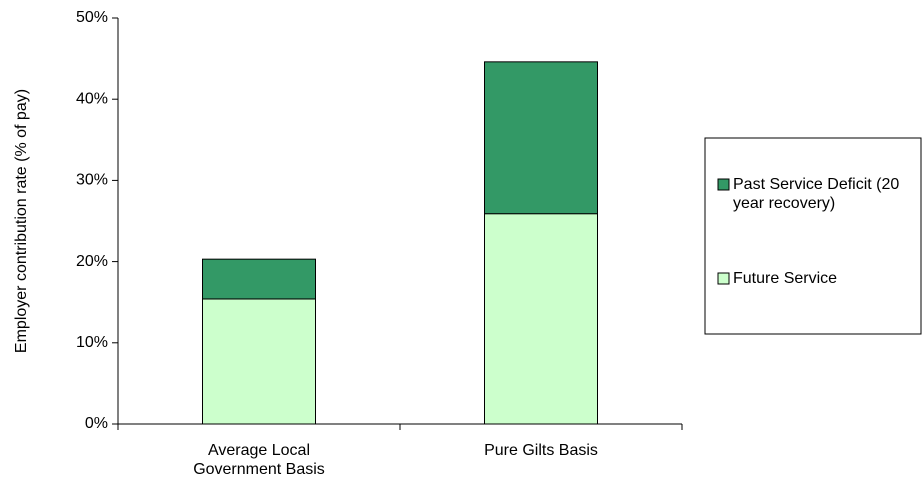 This screenshot has width=922, height=491. What do you see at coordinates (92, 180) in the screenshot?
I see `y-tick-label: 30%` at bounding box center [92, 180].